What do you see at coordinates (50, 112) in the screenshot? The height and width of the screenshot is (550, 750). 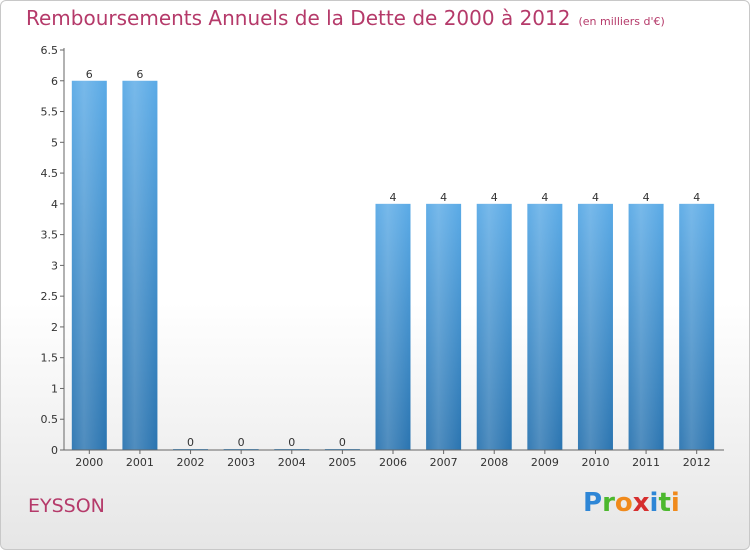 I see `y-tick-label: 5.5` at bounding box center [50, 112].